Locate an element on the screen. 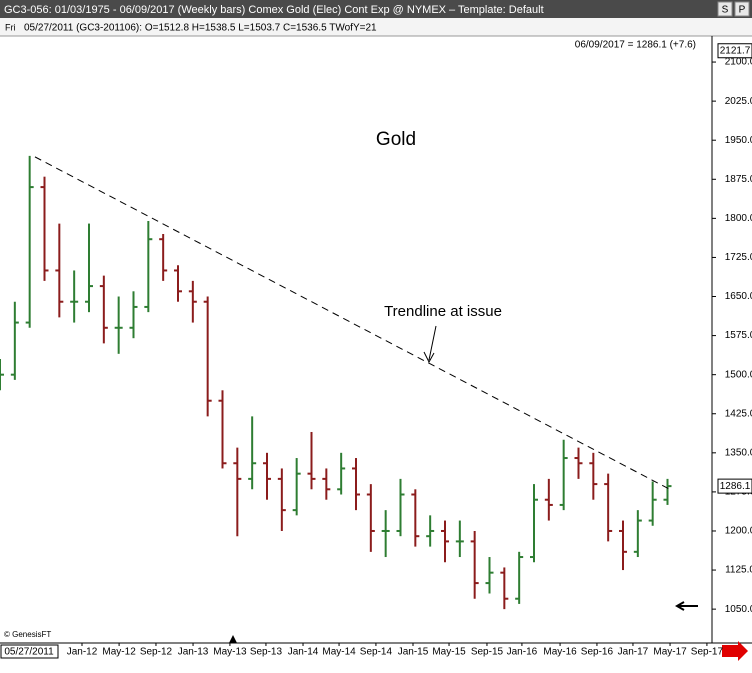  top-value-box is located at coordinates (734, 51).